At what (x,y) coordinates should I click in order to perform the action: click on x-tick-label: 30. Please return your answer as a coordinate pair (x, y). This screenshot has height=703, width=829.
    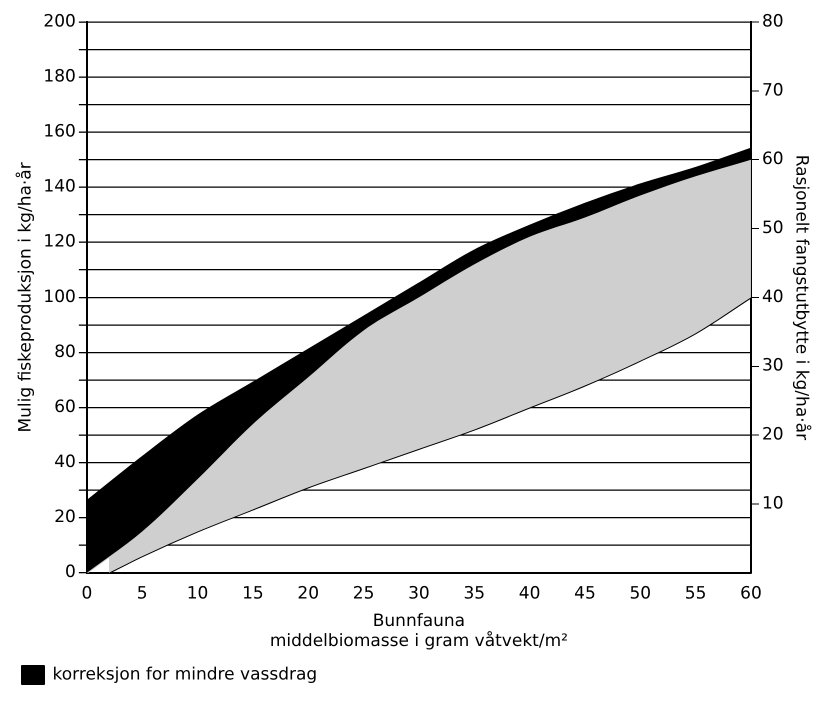
    Looking at the image, I should click on (419, 593).